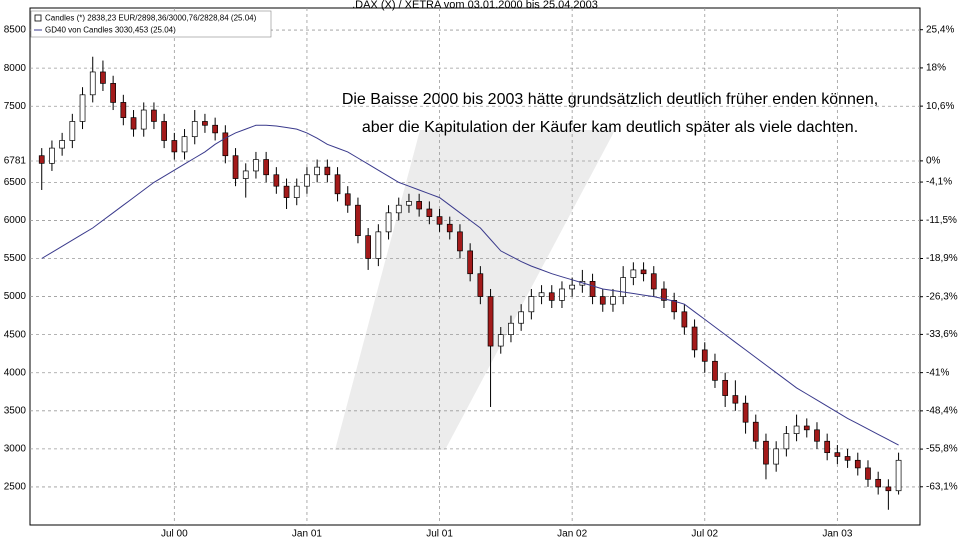 The image size is (960, 545). Describe the element at coordinates (15, 487) in the screenshot. I see `y-tick-label: 2500` at that location.